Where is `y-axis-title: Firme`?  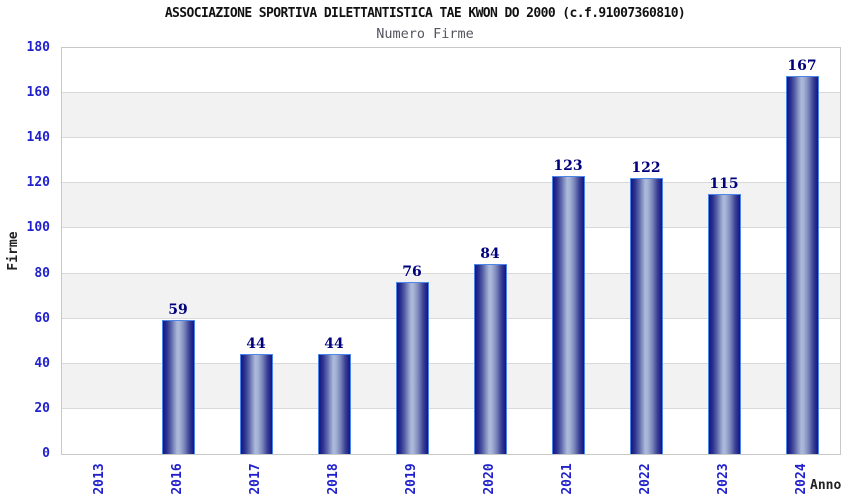 y-axis-title: Firme is located at coordinates (13, 251).